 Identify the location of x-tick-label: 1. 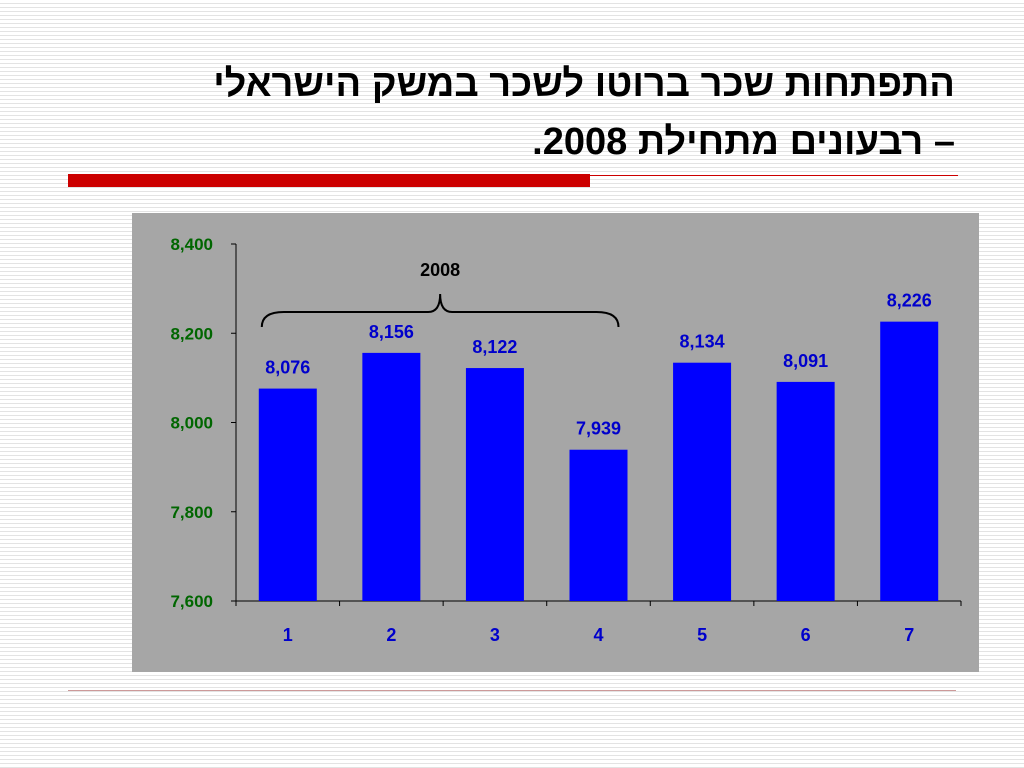
(288, 635).